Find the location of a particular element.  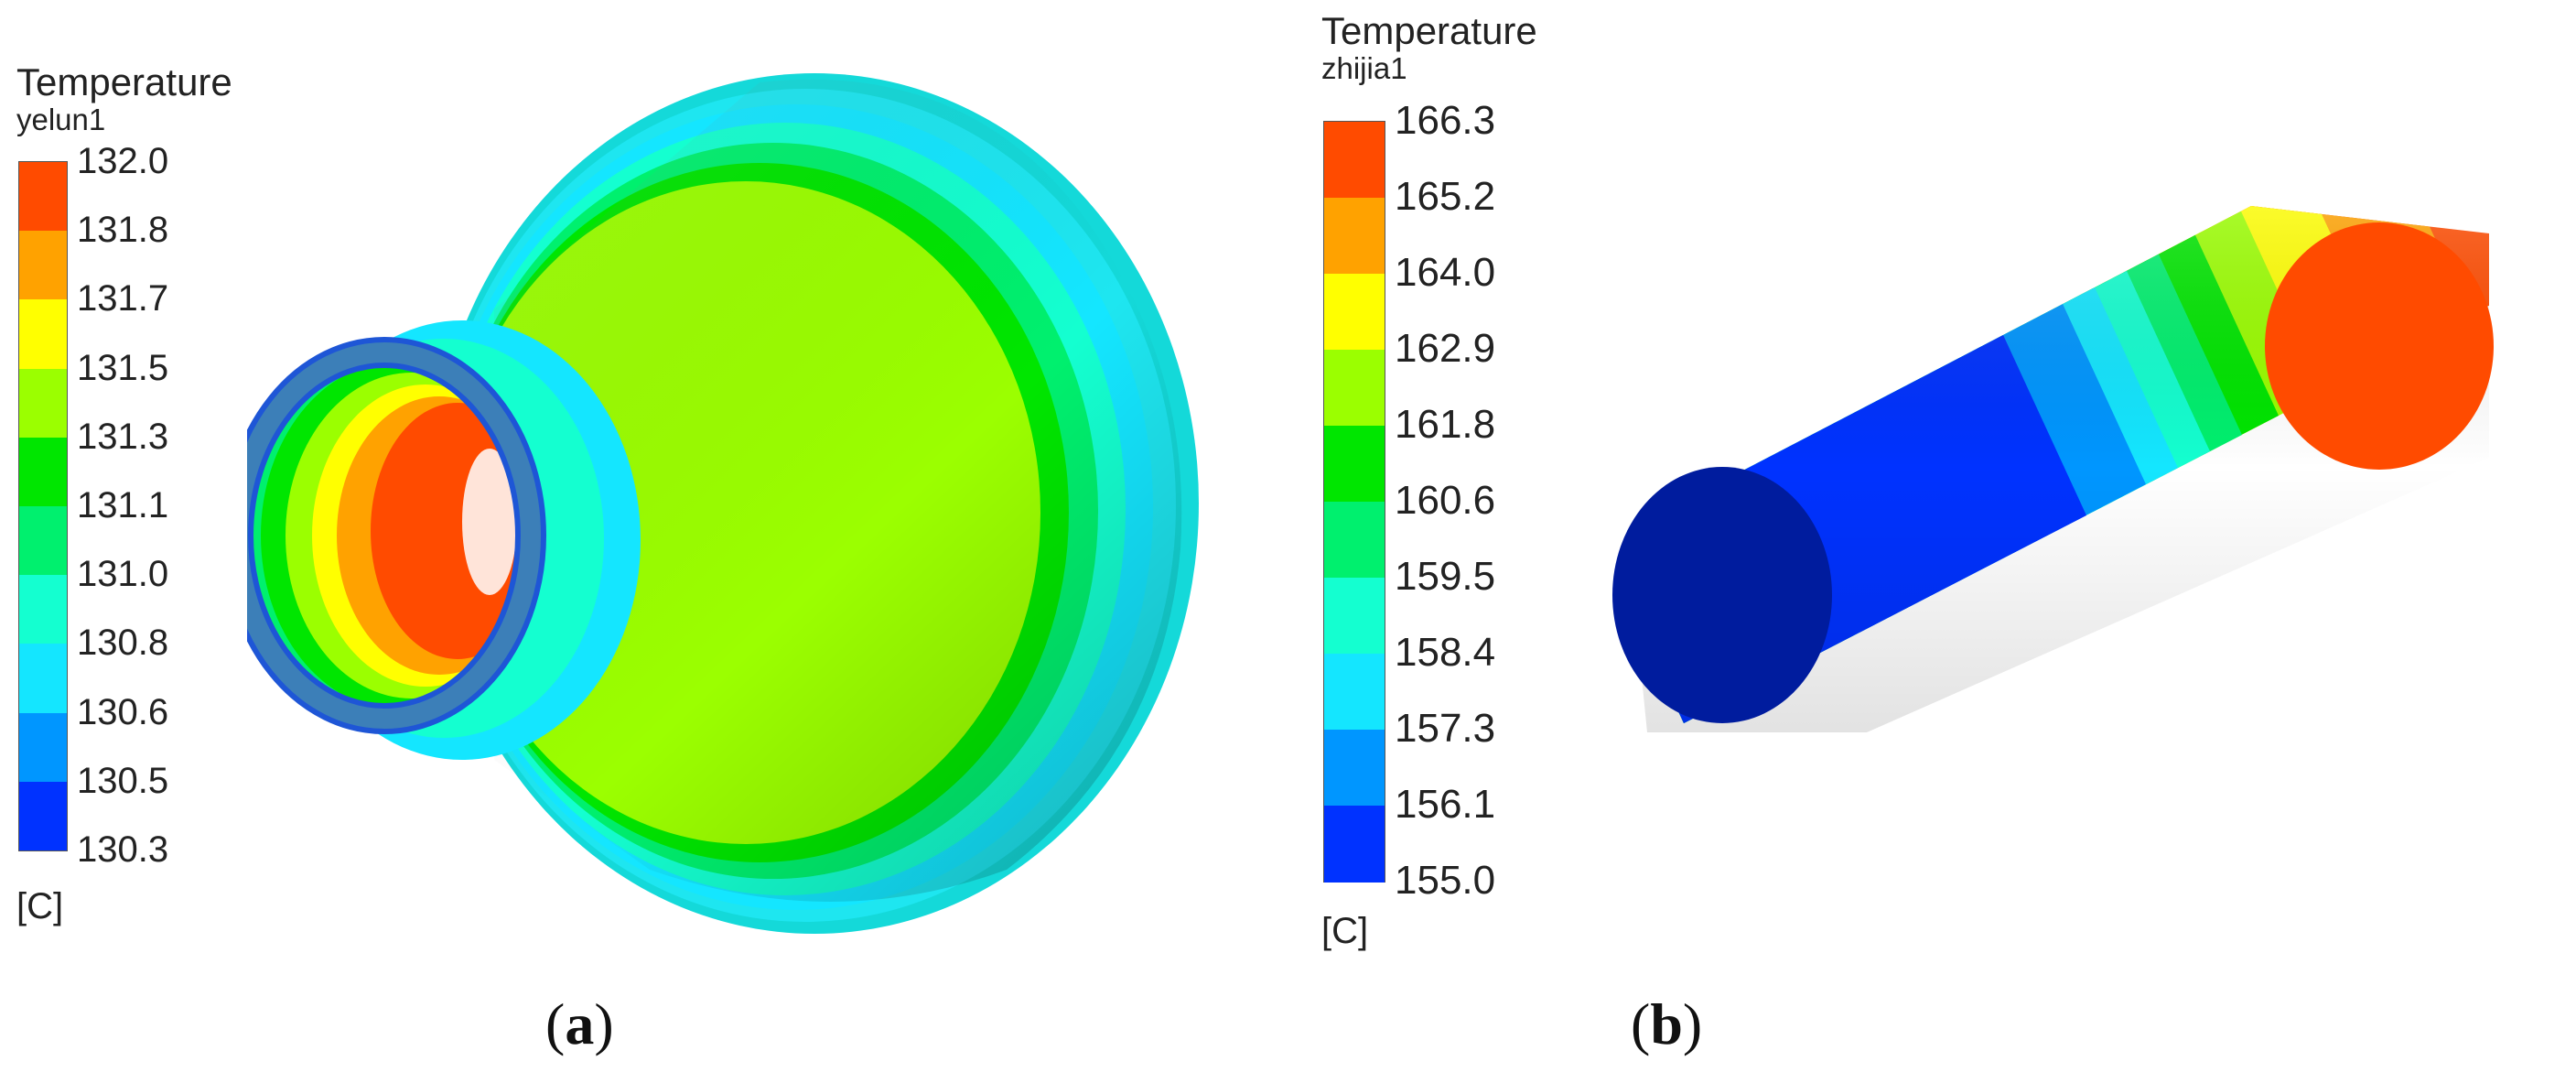

legend-b-colorbar is located at coordinates (1354, 502).